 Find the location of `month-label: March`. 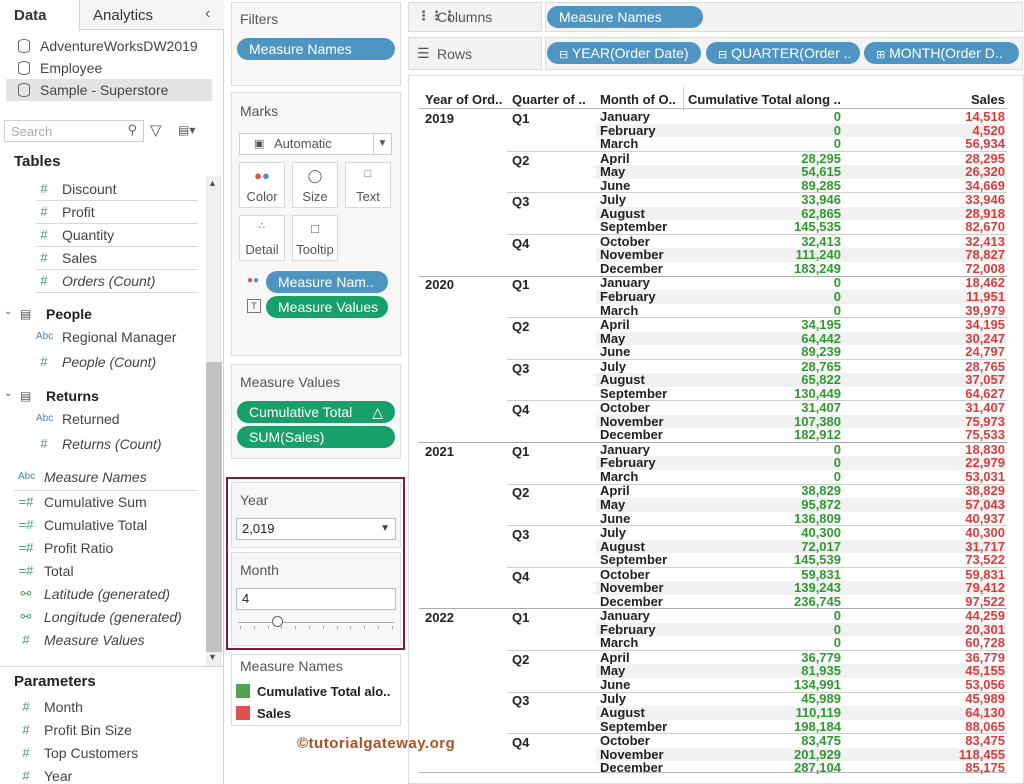

month-label: March is located at coordinates (619, 643).